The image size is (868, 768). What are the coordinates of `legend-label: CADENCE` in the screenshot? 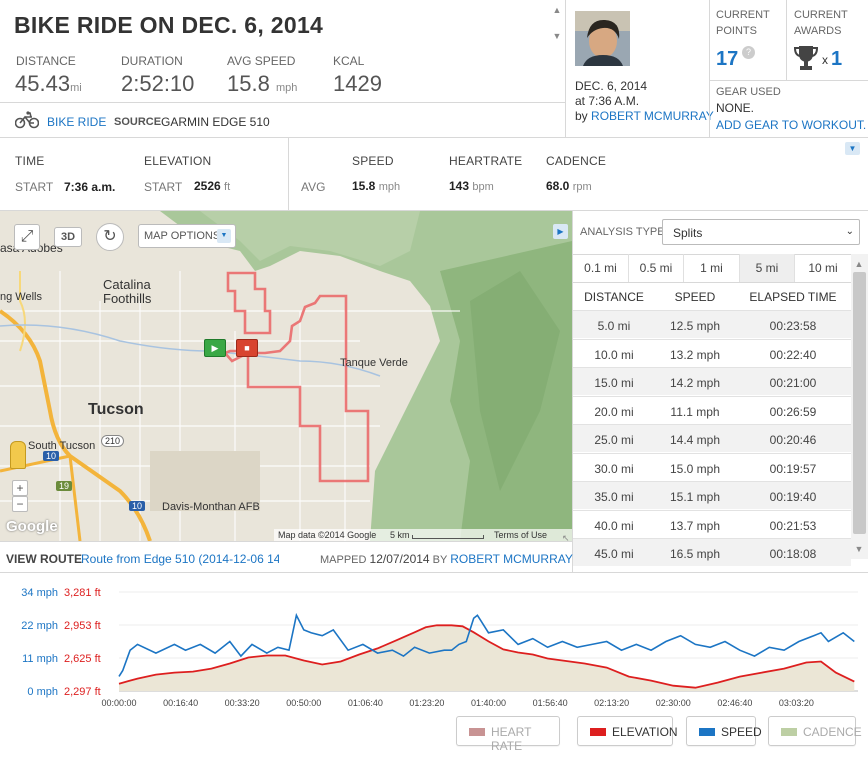 It's located at (832, 732).